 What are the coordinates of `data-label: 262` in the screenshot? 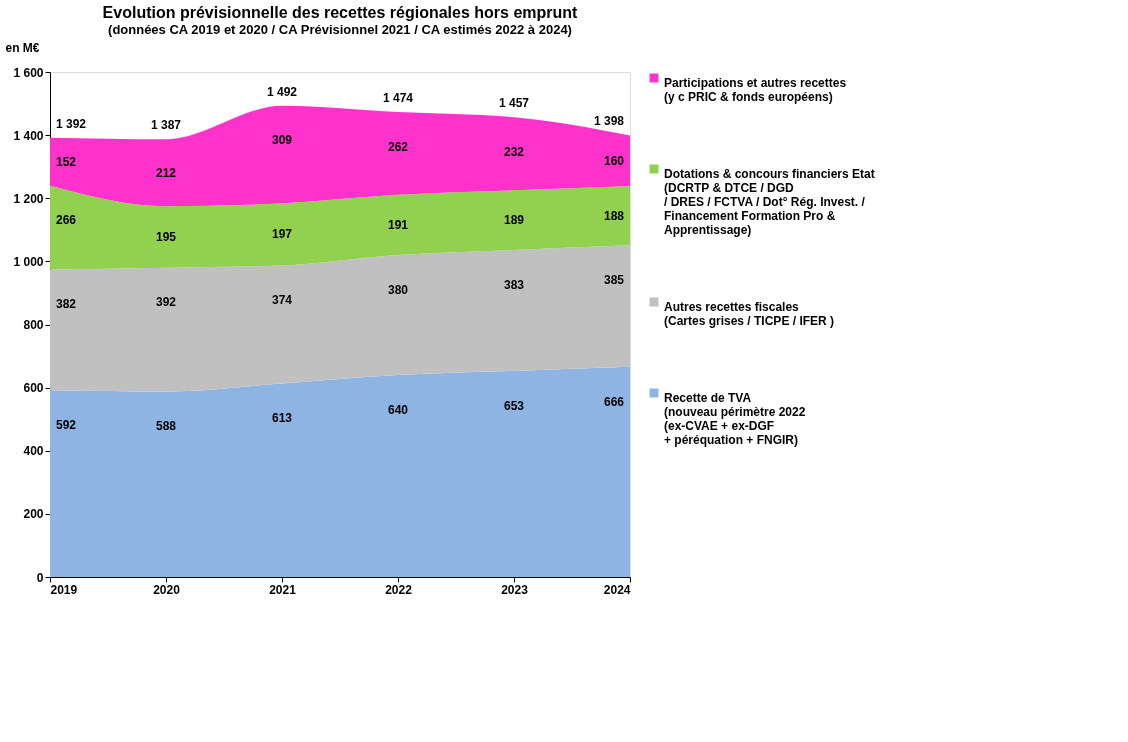 It's located at (398, 146).